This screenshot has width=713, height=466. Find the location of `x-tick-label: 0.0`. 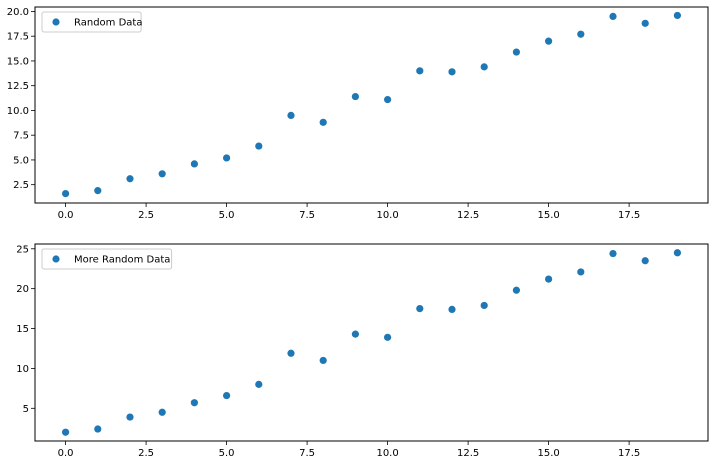

x-tick-label: 0.0 is located at coordinates (66, 453).